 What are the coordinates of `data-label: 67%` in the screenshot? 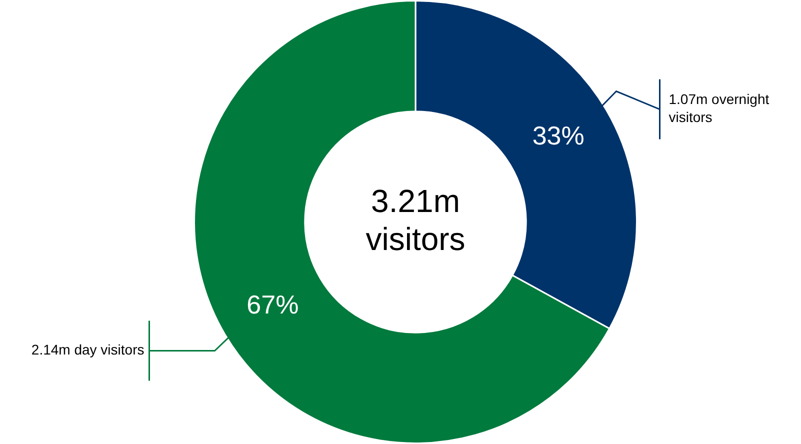 It's located at (272, 305).